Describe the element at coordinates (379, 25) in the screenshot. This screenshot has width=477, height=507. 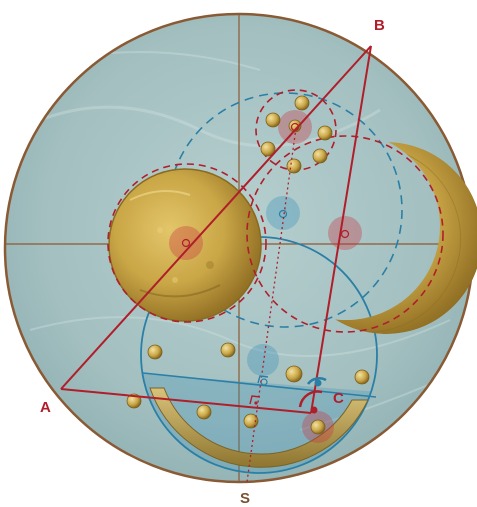
I see `label-point-b: B` at that location.